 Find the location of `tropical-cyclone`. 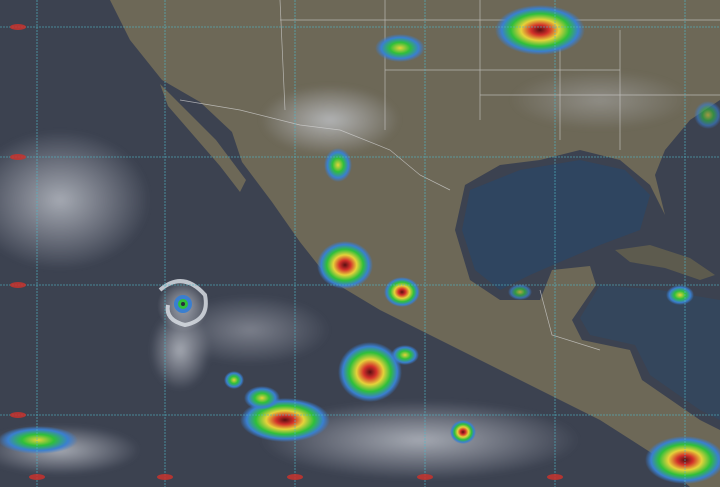

tropical-cyclone is located at coordinates (183, 305).